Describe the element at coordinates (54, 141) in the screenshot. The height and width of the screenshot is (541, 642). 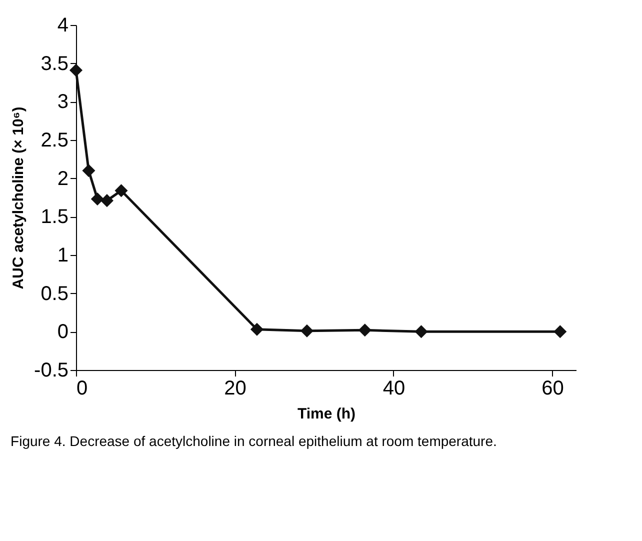
I see `y-tick-label: 2.5` at that location.